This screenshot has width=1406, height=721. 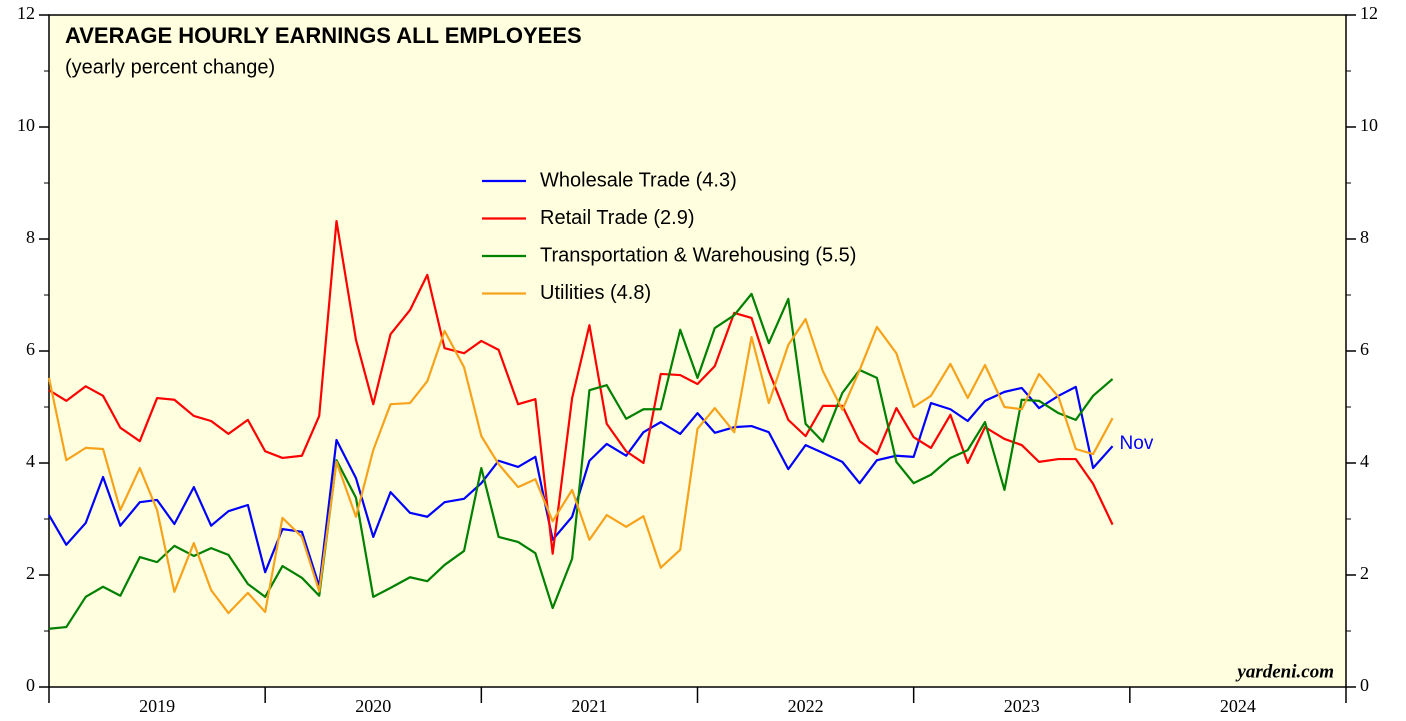 What do you see at coordinates (30, 349) in the screenshot?
I see `y-tick-label: 6` at bounding box center [30, 349].